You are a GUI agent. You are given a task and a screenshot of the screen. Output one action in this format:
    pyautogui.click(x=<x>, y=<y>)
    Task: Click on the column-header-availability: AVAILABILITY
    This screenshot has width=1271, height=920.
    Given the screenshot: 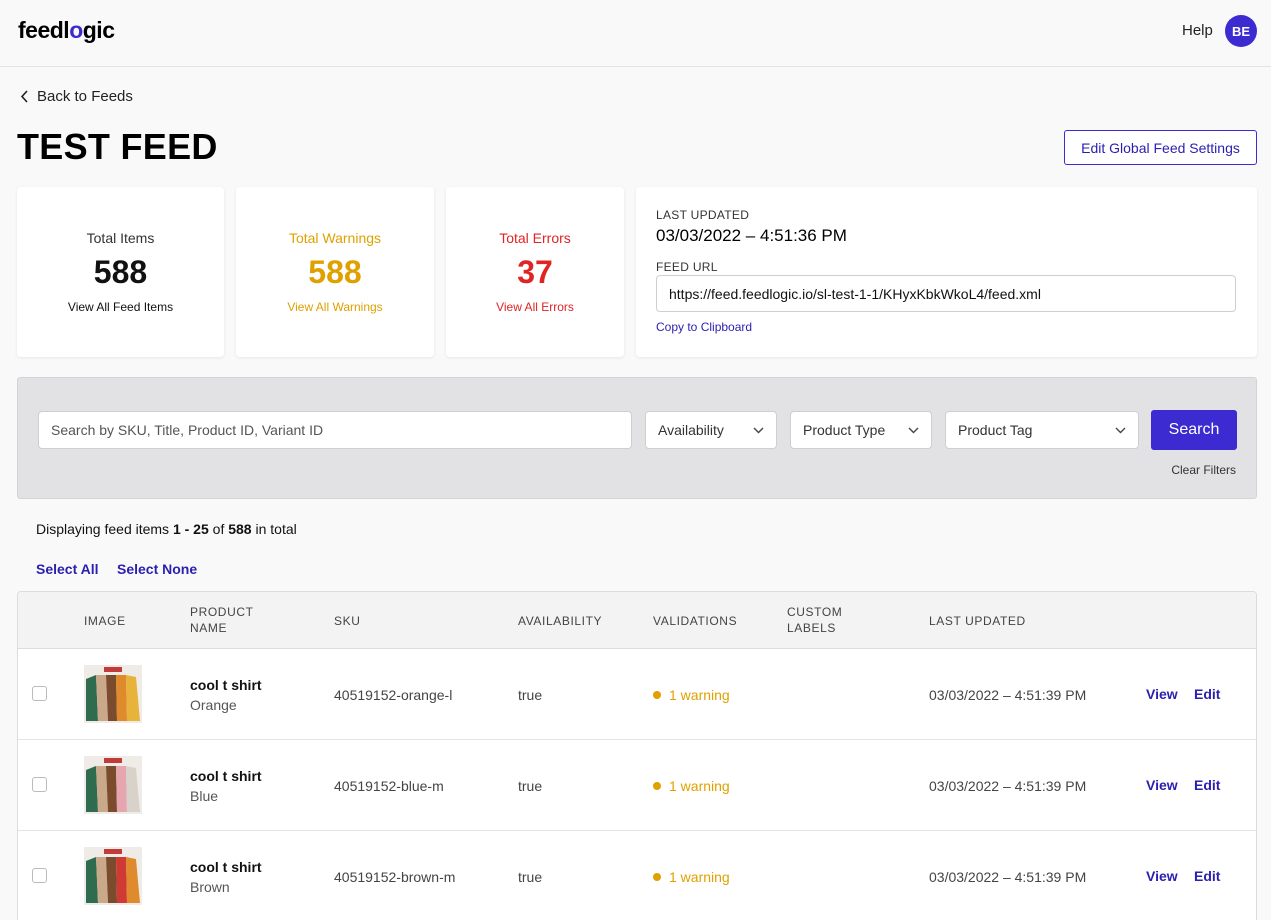 What is the action you would take?
    pyautogui.click(x=560, y=621)
    